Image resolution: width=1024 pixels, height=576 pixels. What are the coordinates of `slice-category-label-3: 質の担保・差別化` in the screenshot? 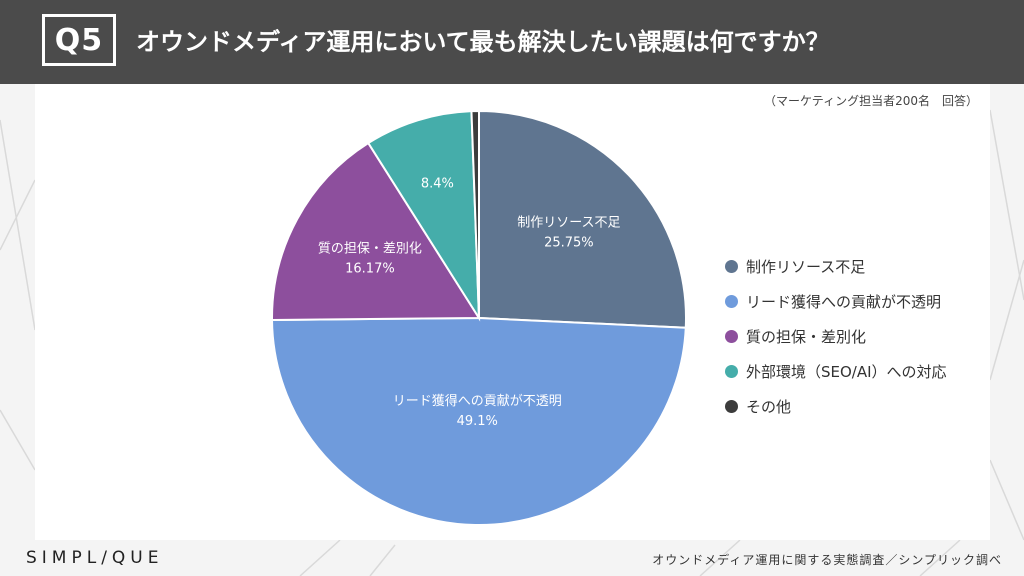 It's located at (370, 249).